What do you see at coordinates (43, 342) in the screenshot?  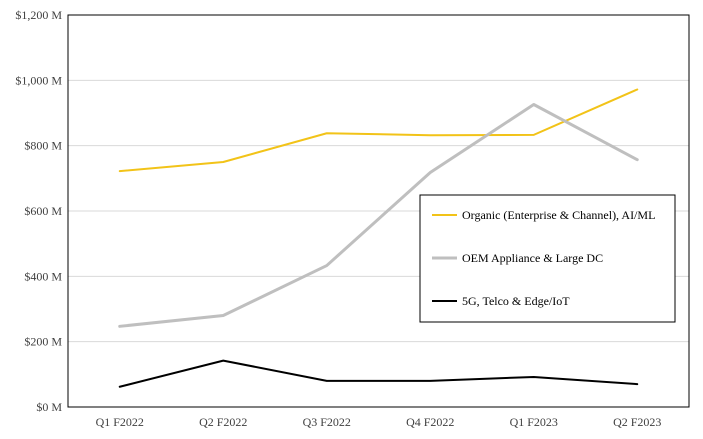 I see `y-tick-label: $200 M` at bounding box center [43, 342].